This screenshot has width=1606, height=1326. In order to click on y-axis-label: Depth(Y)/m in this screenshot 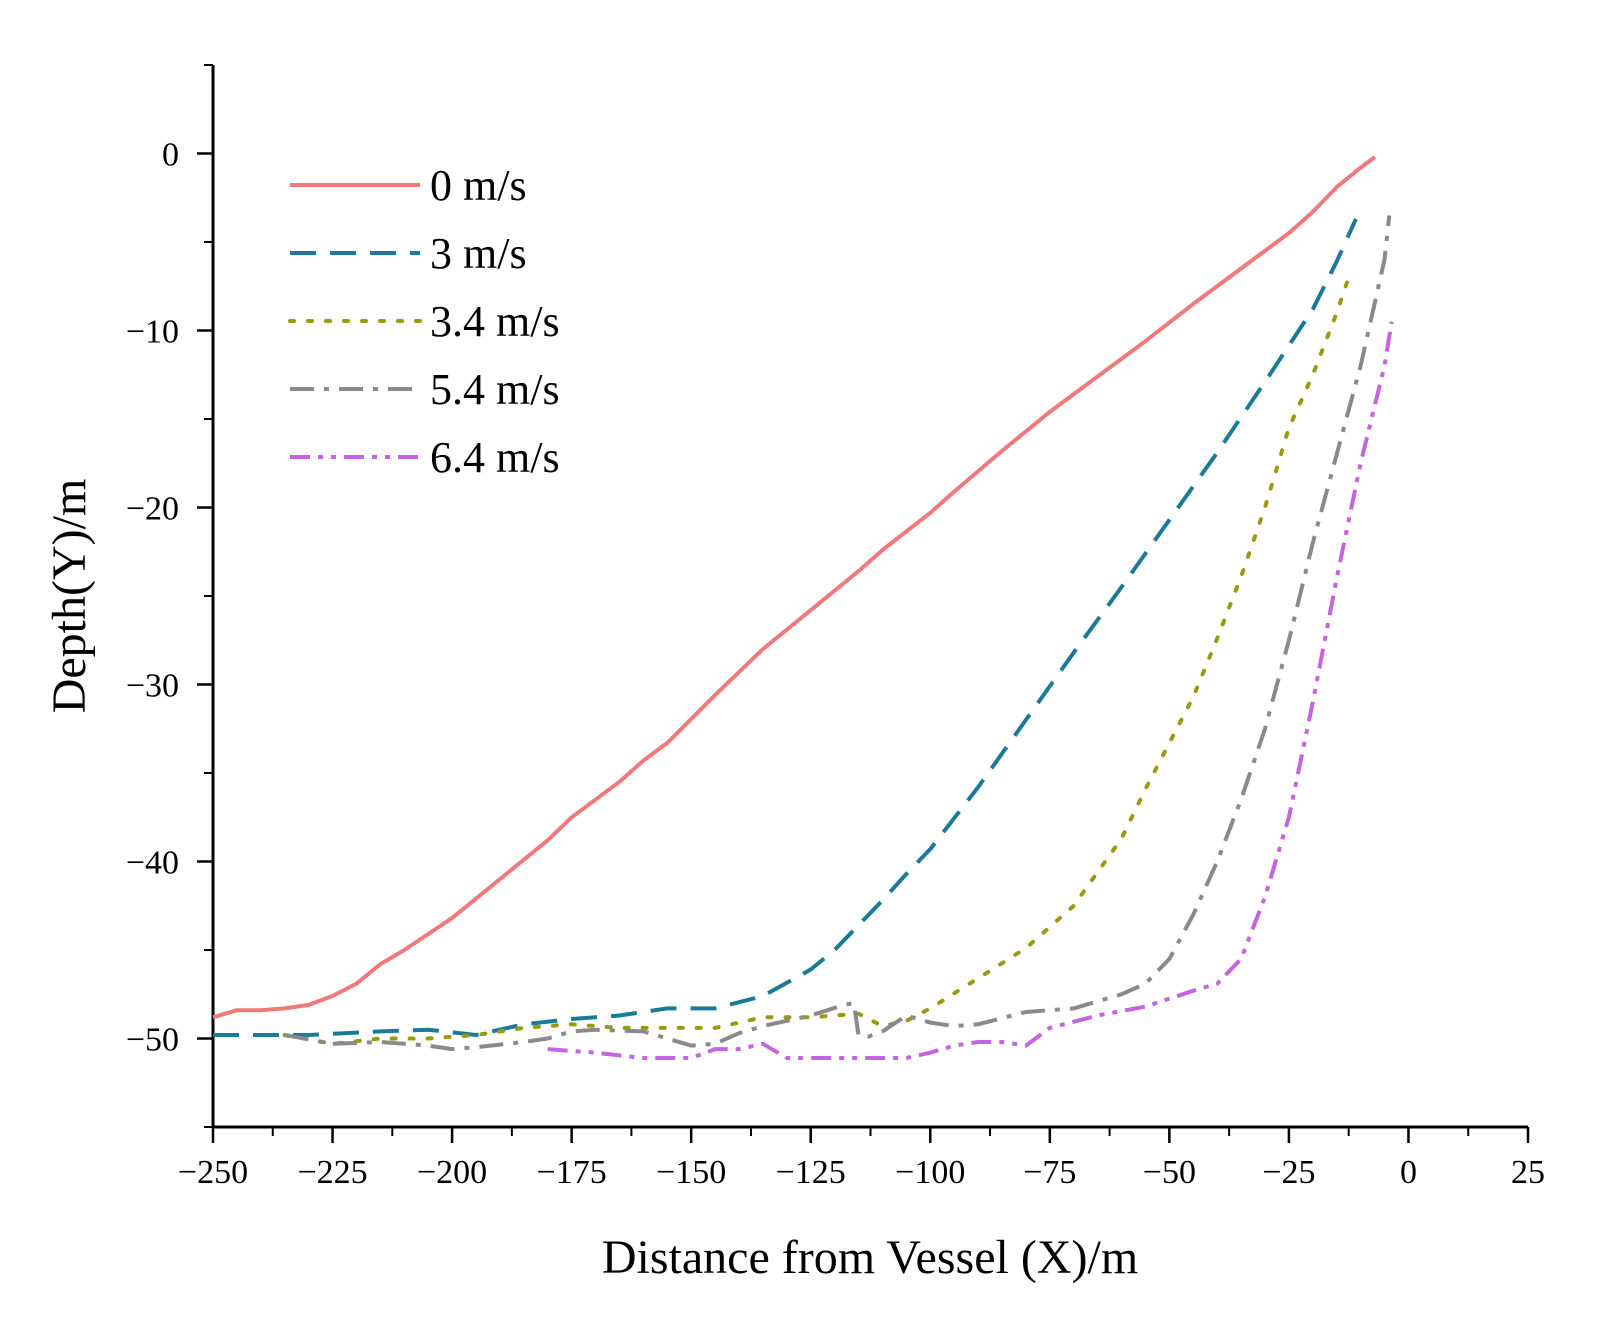, I will do `click(69, 596)`.